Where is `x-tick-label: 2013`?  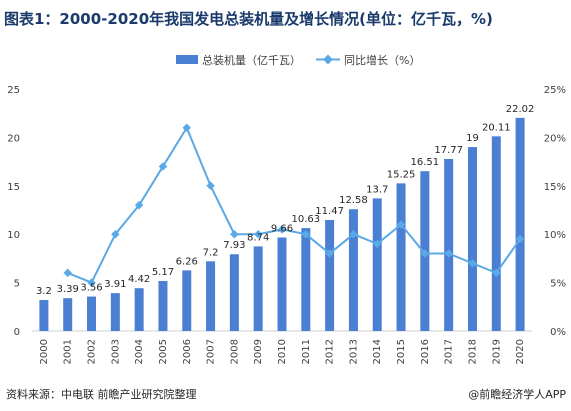
x-tick-label: 2013 is located at coordinates (353, 351).